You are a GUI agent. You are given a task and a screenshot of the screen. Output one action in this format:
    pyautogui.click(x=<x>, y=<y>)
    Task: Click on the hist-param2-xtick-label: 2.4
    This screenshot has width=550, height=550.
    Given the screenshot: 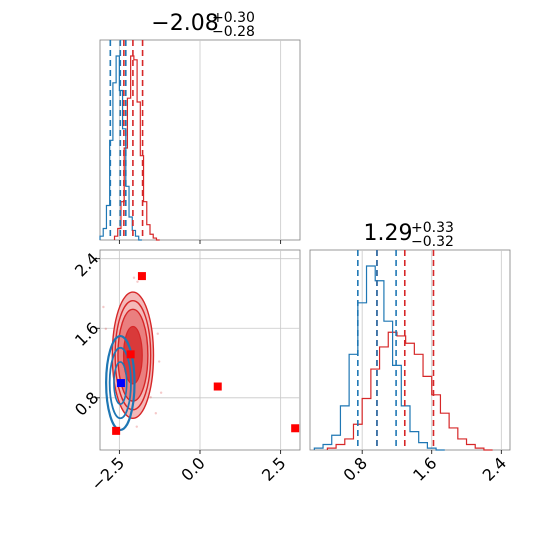 What is the action you would take?
    pyautogui.click(x=494, y=468)
    